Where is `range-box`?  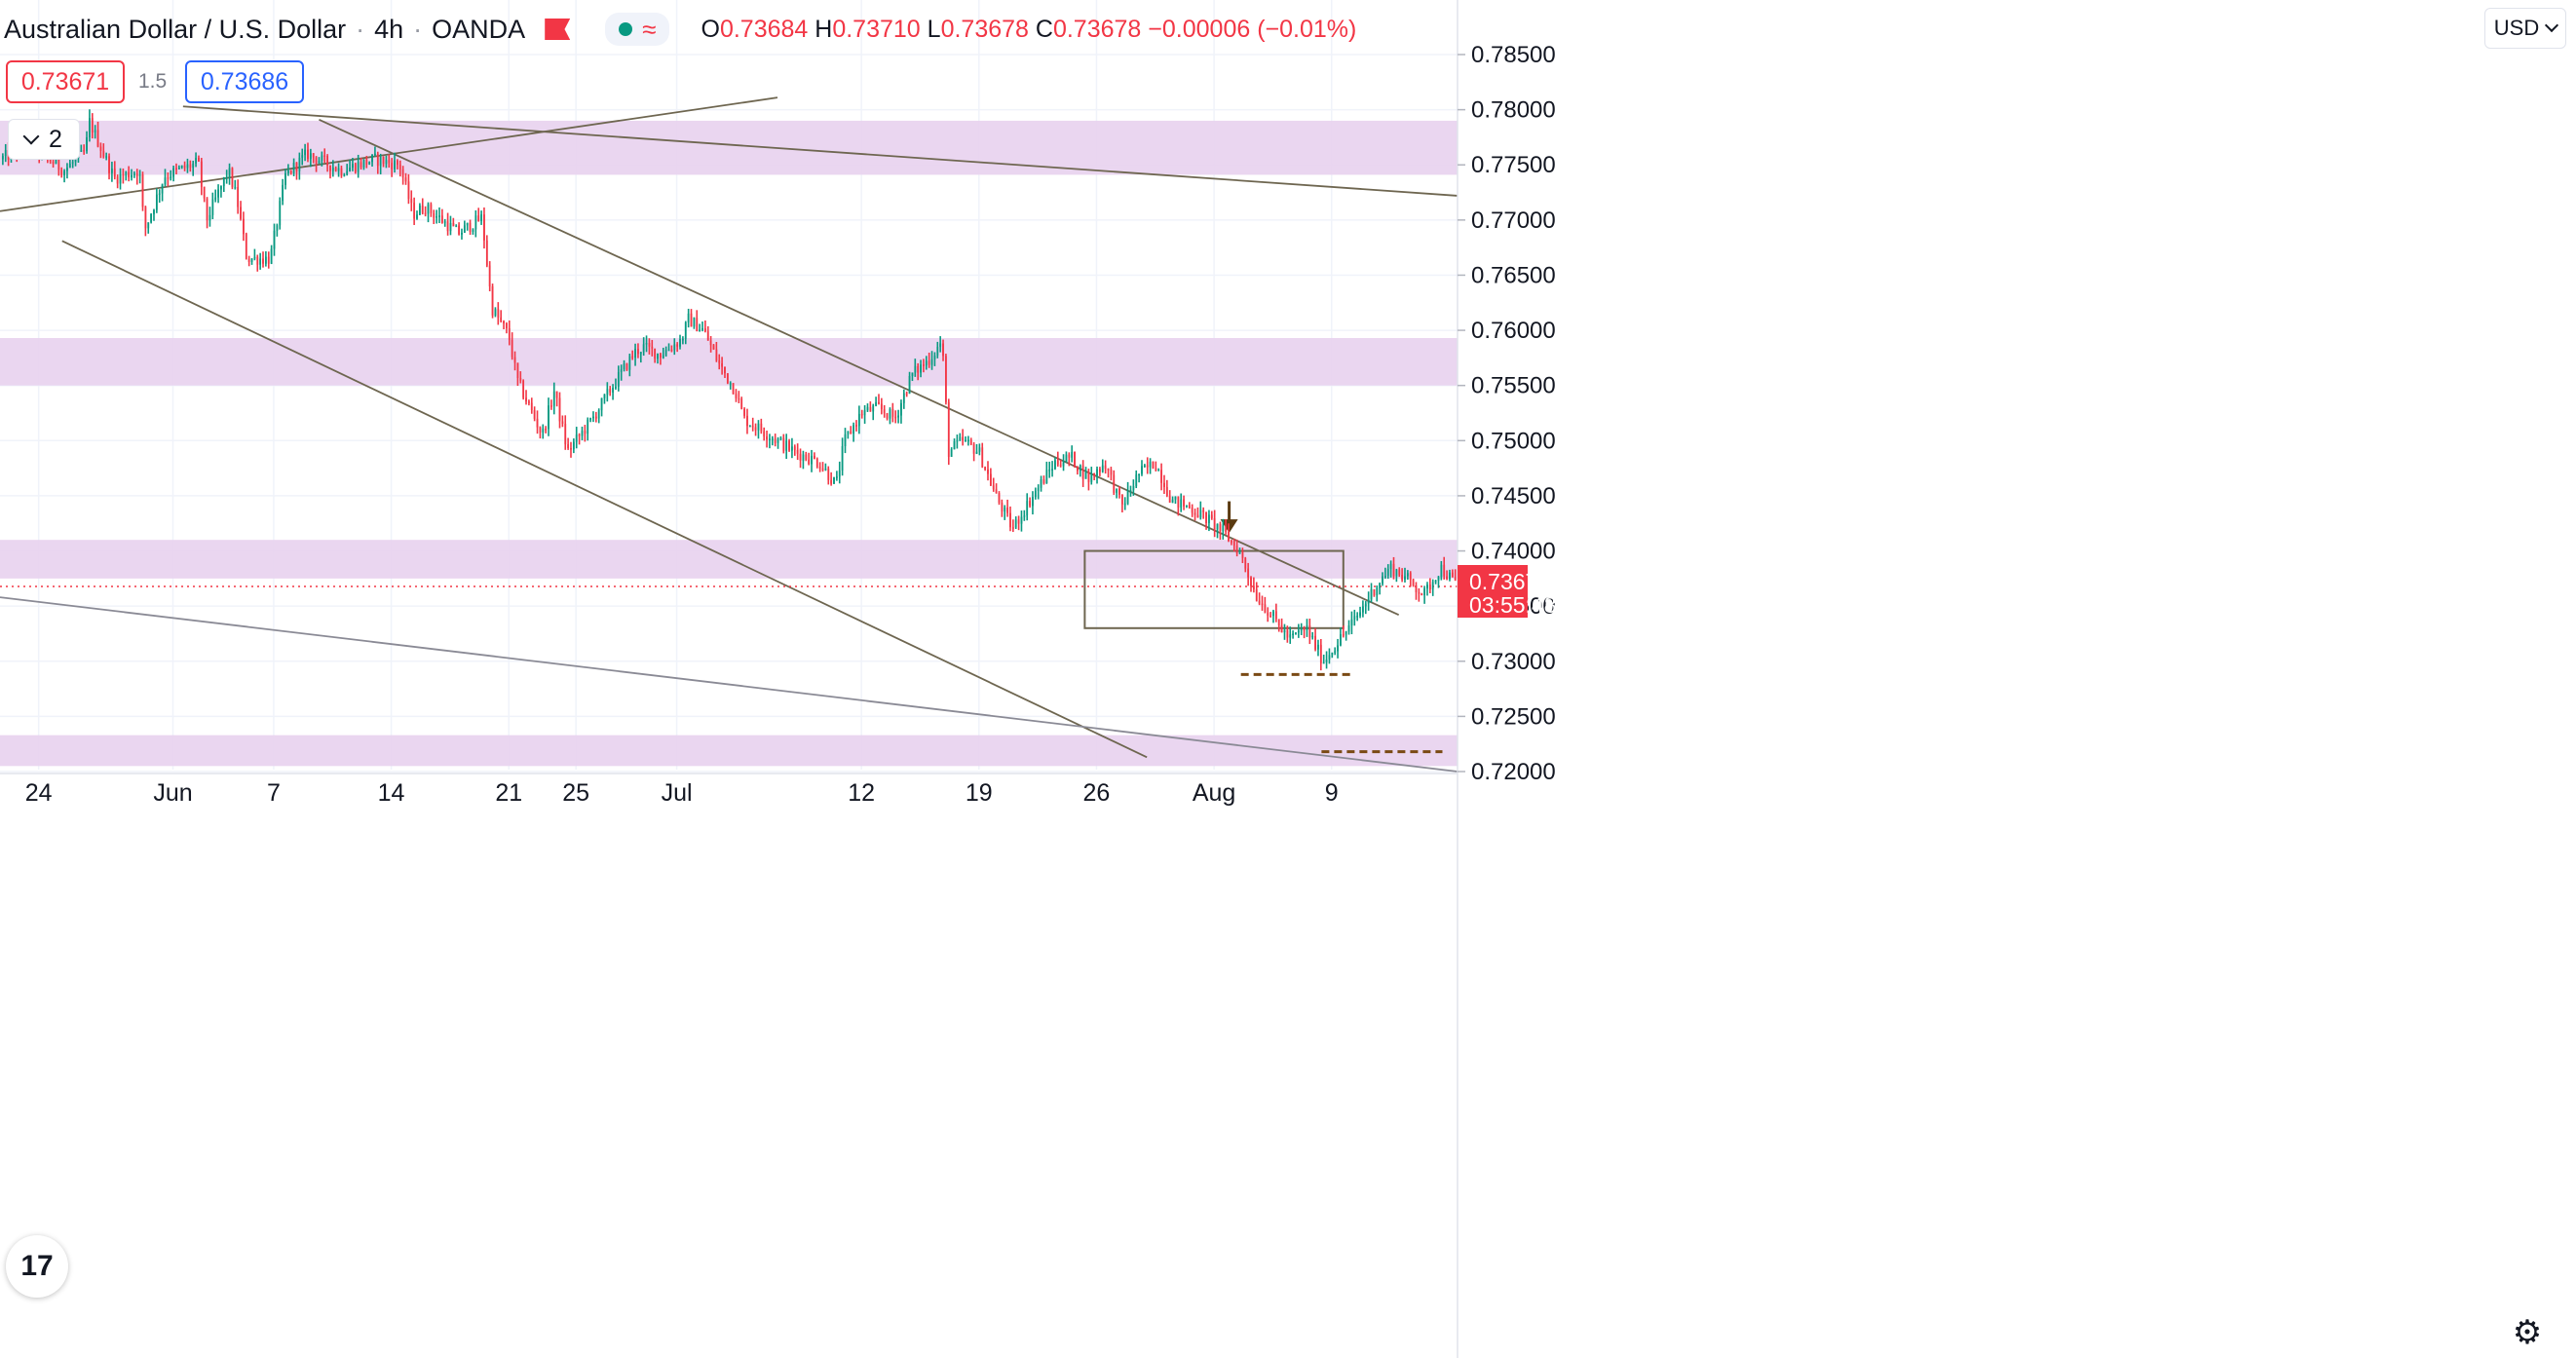 range-box is located at coordinates (1214, 589).